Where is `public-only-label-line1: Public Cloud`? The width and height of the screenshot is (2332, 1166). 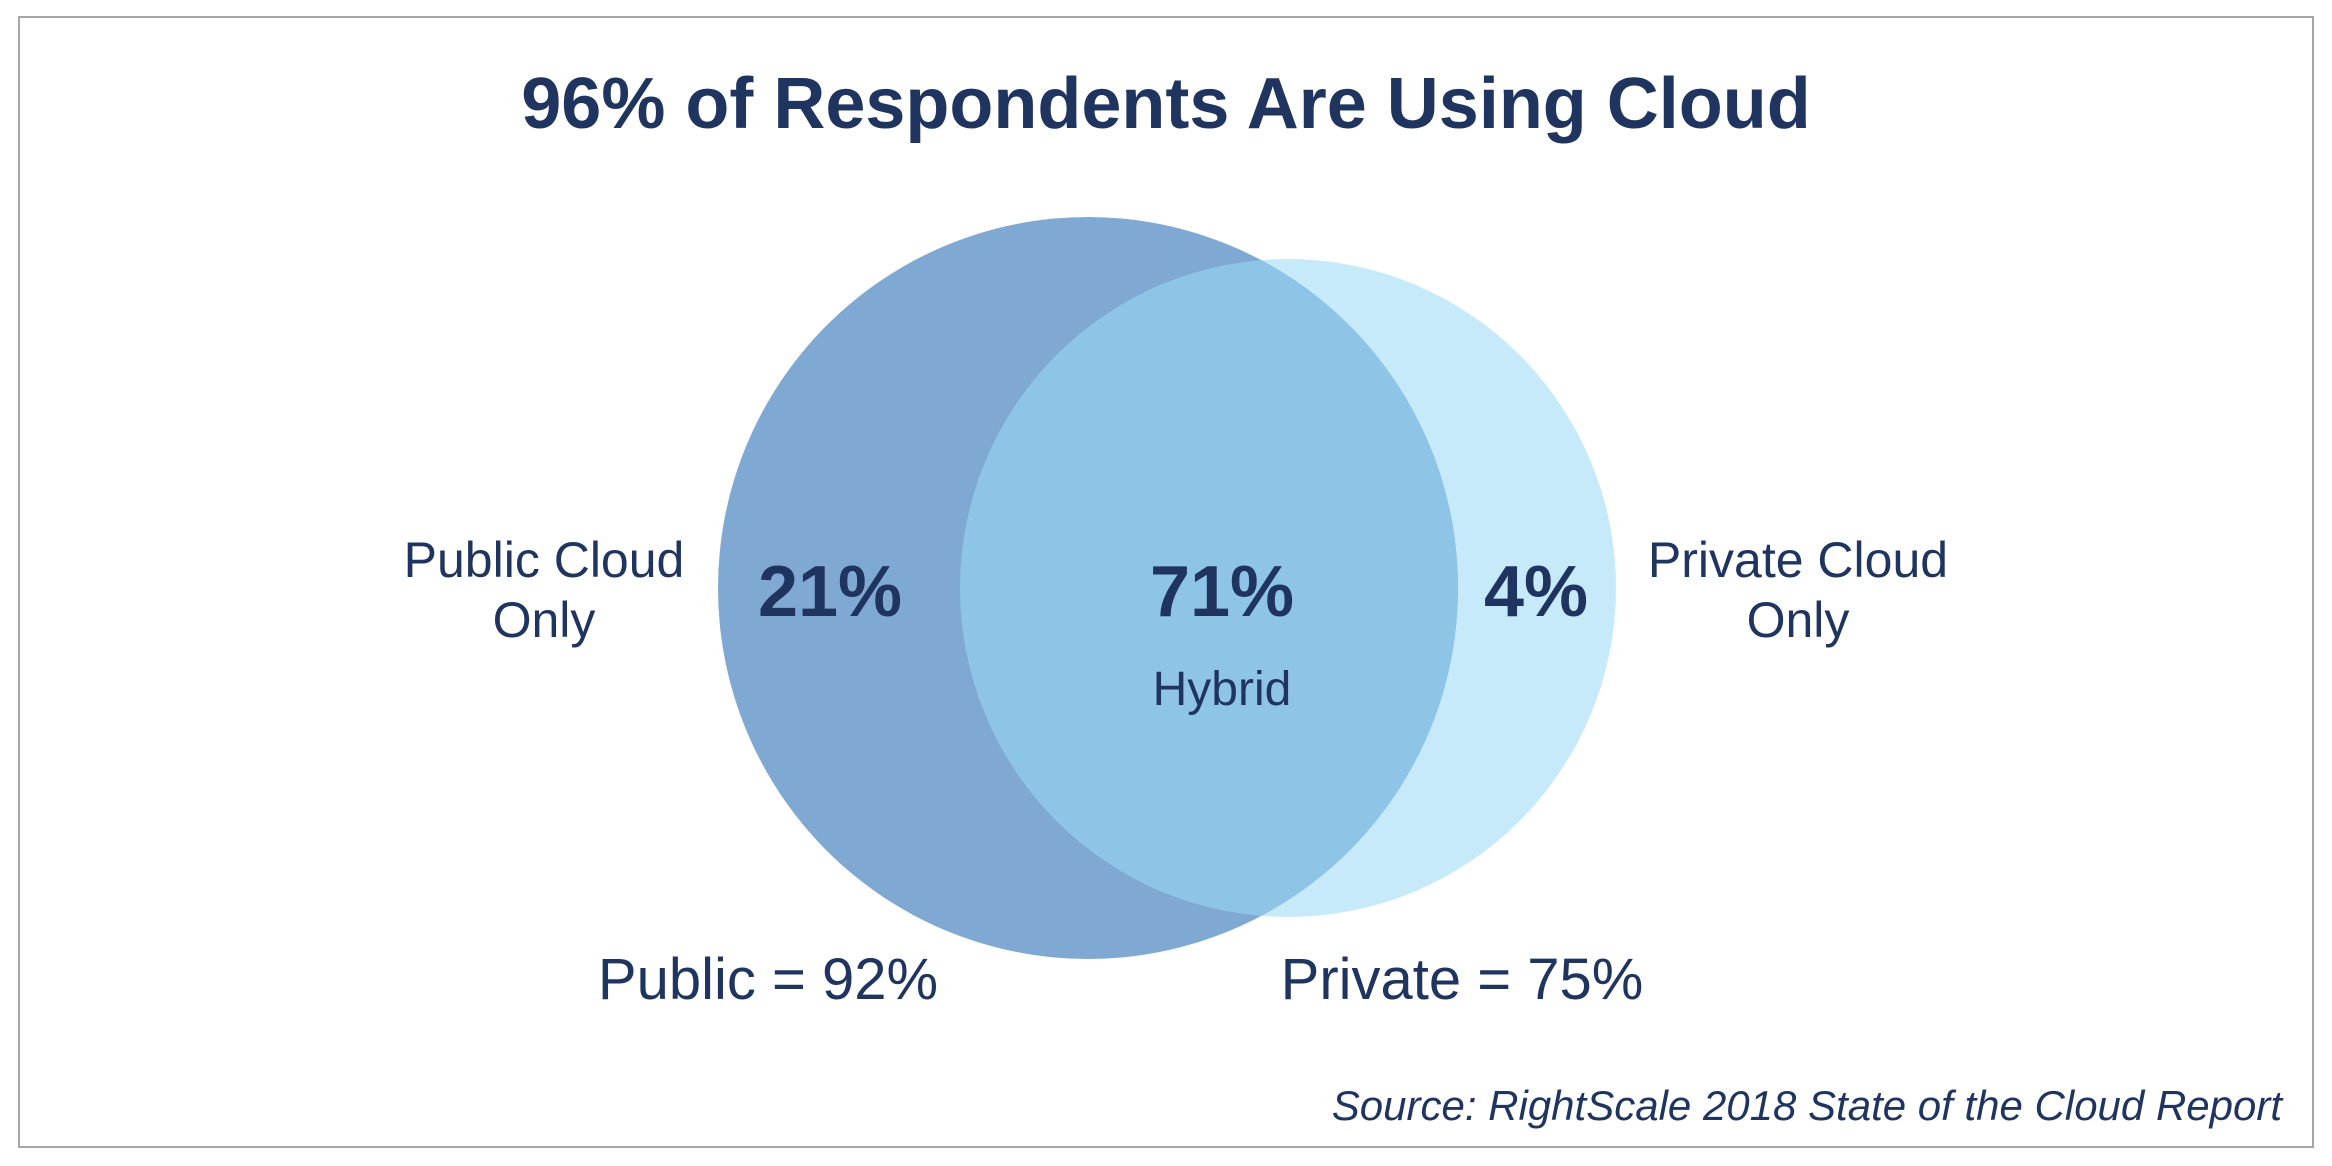 public-only-label-line1: Public Cloud is located at coordinates (544, 560).